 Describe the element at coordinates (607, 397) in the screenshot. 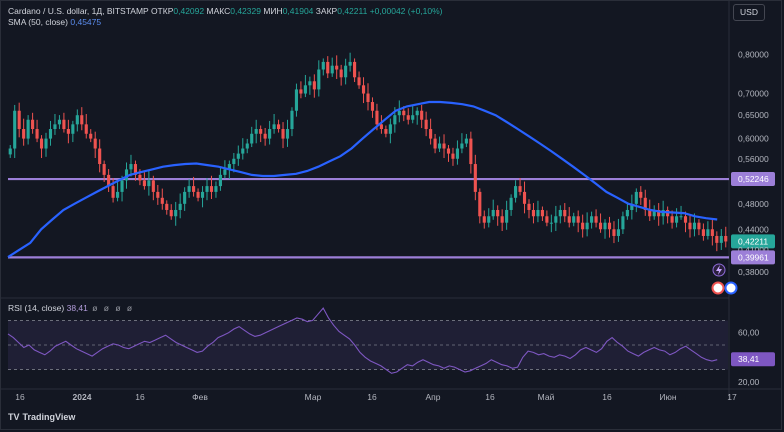

I see `time-tick-9: 16` at that location.